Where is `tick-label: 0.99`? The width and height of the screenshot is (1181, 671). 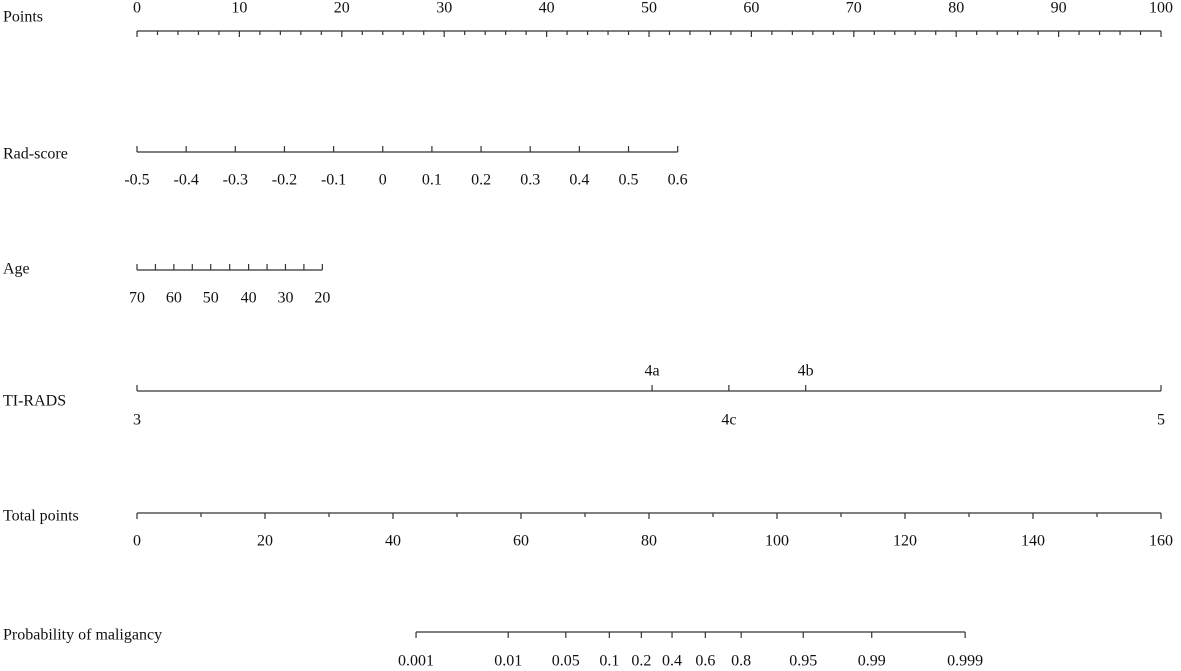
tick-label: 0.99 is located at coordinates (872, 661).